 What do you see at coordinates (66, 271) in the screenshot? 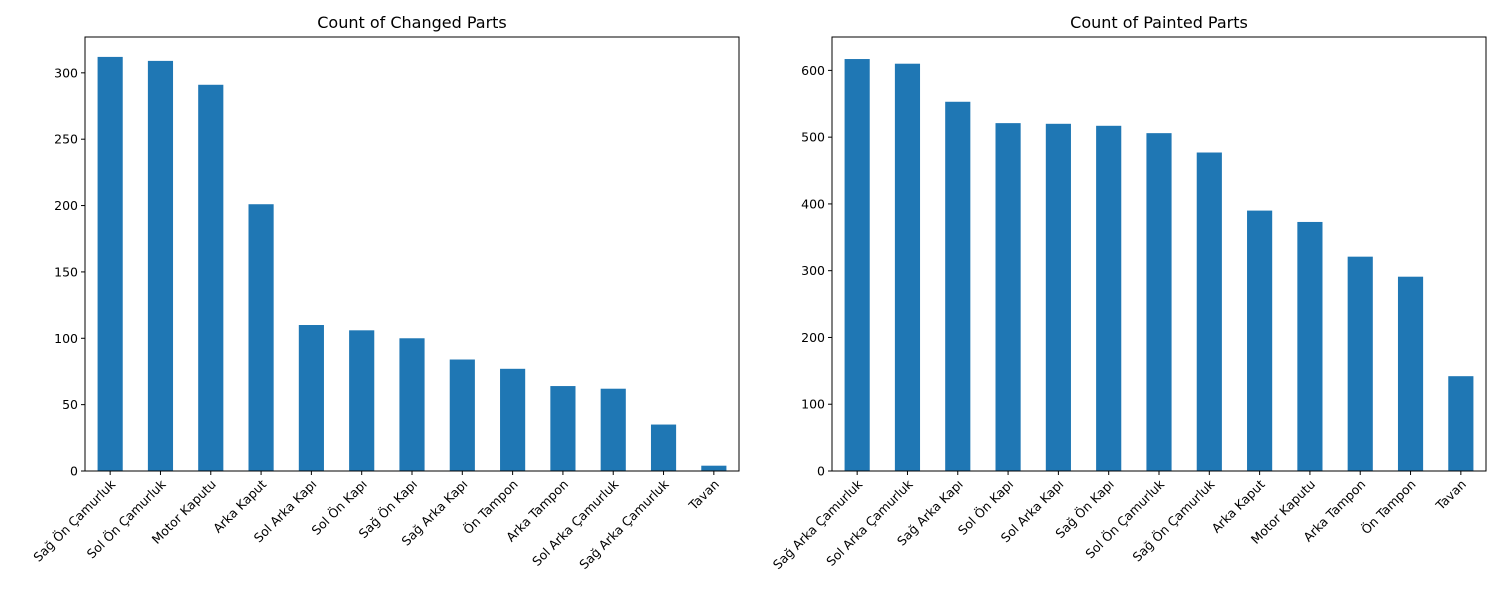
I see `y-tick-label: 150` at bounding box center [66, 271].